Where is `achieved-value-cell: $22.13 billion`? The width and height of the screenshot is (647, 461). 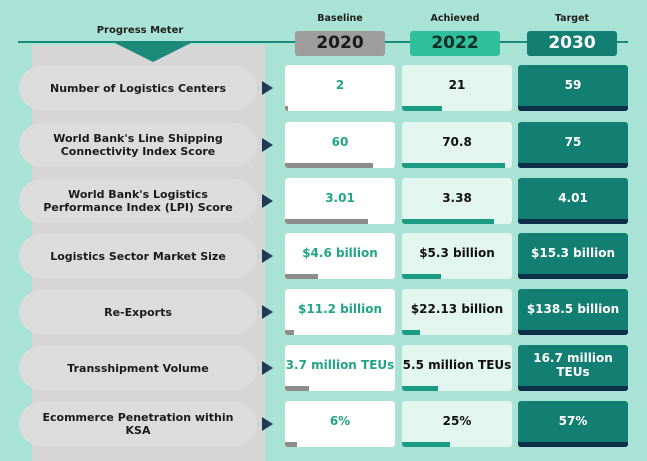 achieved-value-cell: $22.13 billion is located at coordinates (457, 312).